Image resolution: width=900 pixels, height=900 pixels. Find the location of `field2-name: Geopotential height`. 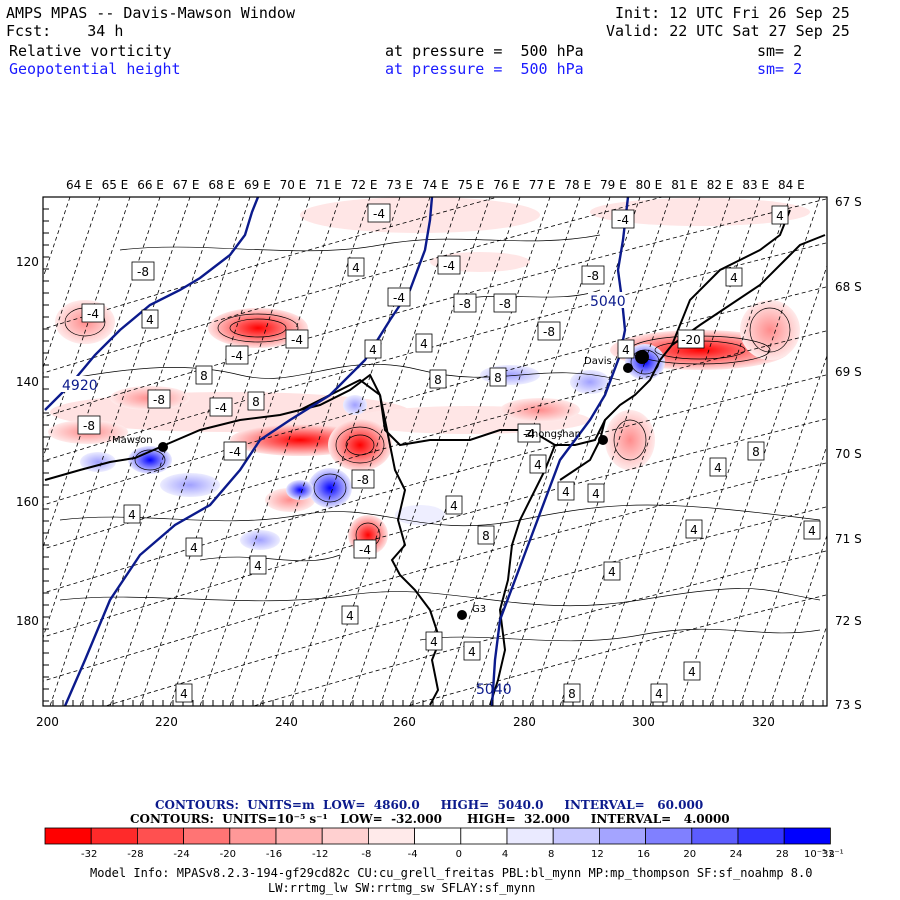

field2-name: Geopotential height is located at coordinates (95, 69).